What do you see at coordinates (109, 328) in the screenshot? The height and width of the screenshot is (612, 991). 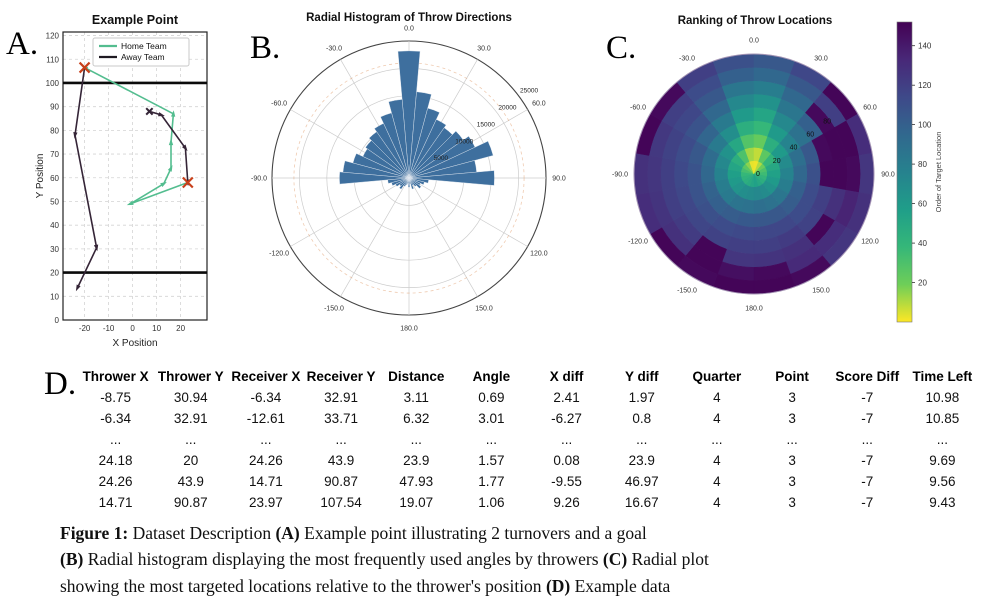 I see `x-tick-label: -10` at bounding box center [109, 328].